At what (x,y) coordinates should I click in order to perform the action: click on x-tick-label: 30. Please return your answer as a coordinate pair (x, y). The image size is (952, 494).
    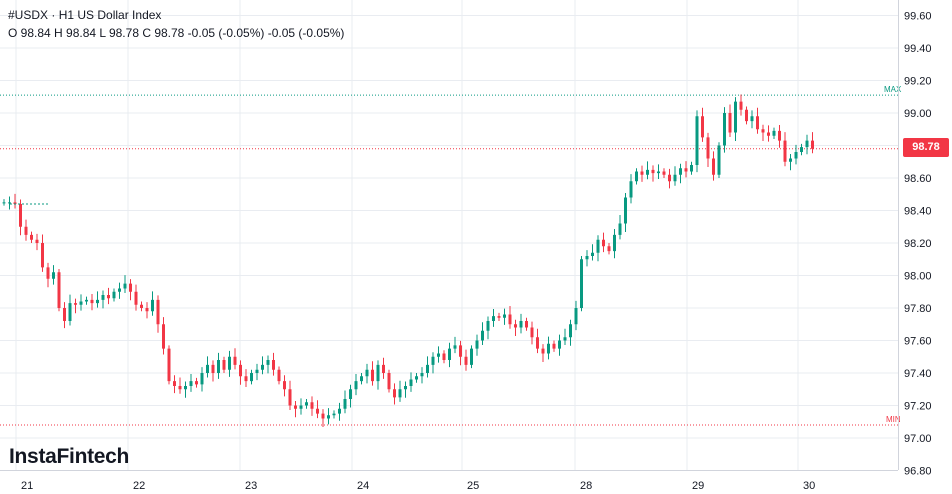
    Looking at the image, I should click on (809, 486).